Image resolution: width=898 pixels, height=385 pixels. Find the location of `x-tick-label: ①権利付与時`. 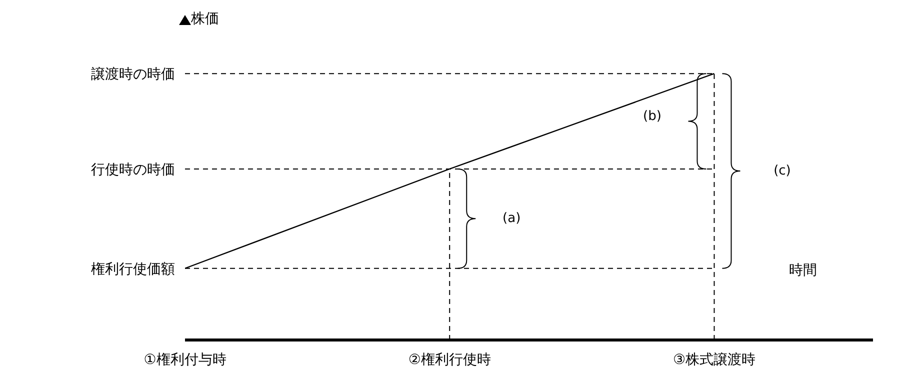

x-tick-label: ①権利付与時 is located at coordinates (185, 360).